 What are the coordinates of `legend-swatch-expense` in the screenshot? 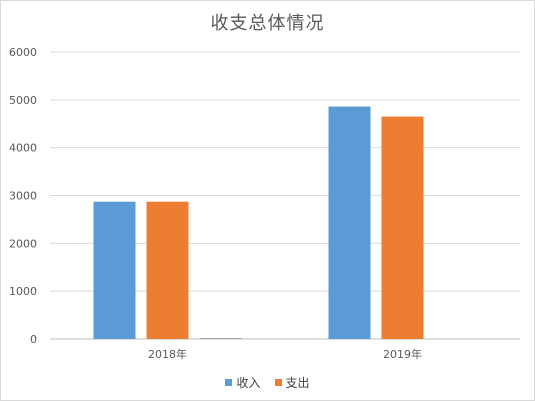 It's located at (278, 382).